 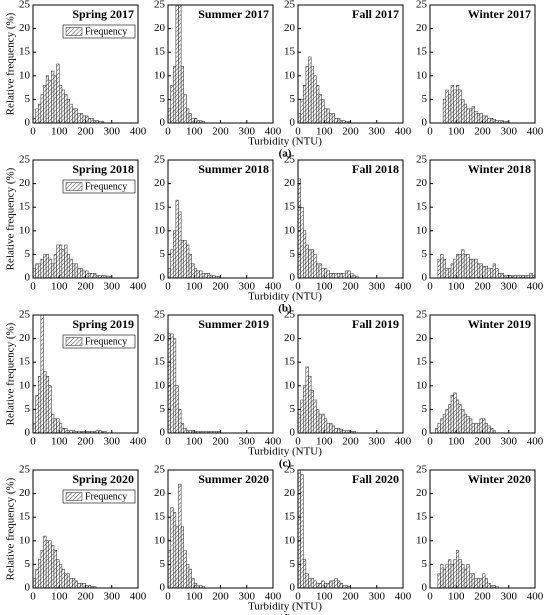 What do you see at coordinates (499, 14) in the screenshot?
I see `panel-title: Winter 2017` at bounding box center [499, 14].